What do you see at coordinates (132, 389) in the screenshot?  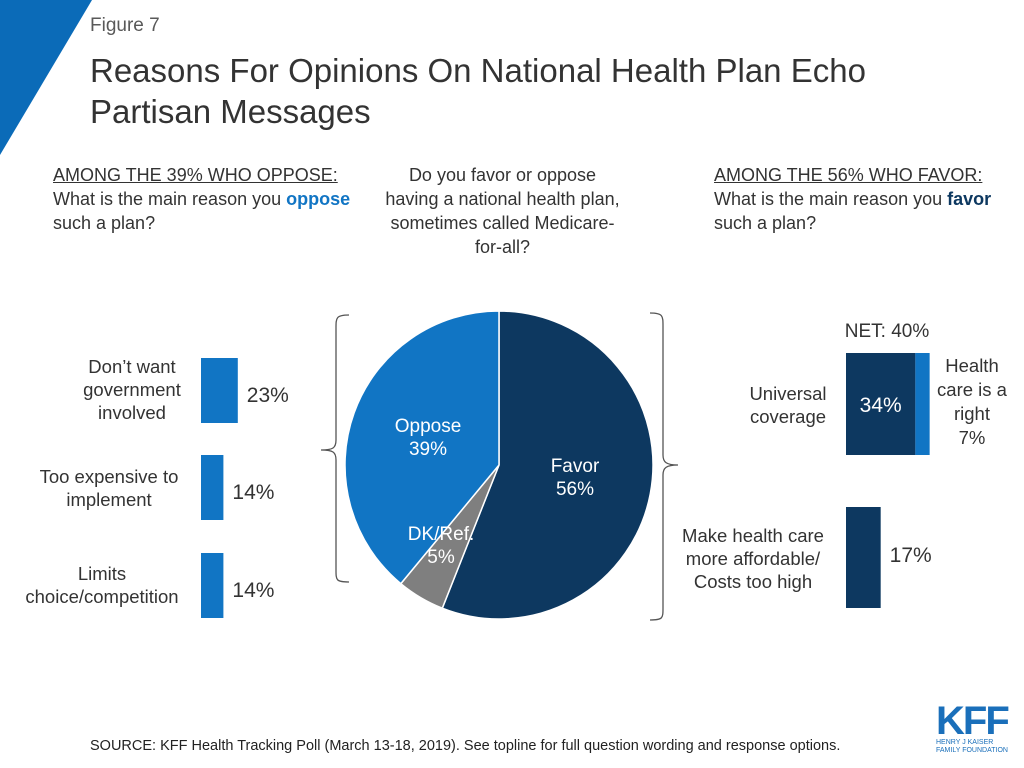 I see `oppose-bar-category-1-line-2: government` at bounding box center [132, 389].